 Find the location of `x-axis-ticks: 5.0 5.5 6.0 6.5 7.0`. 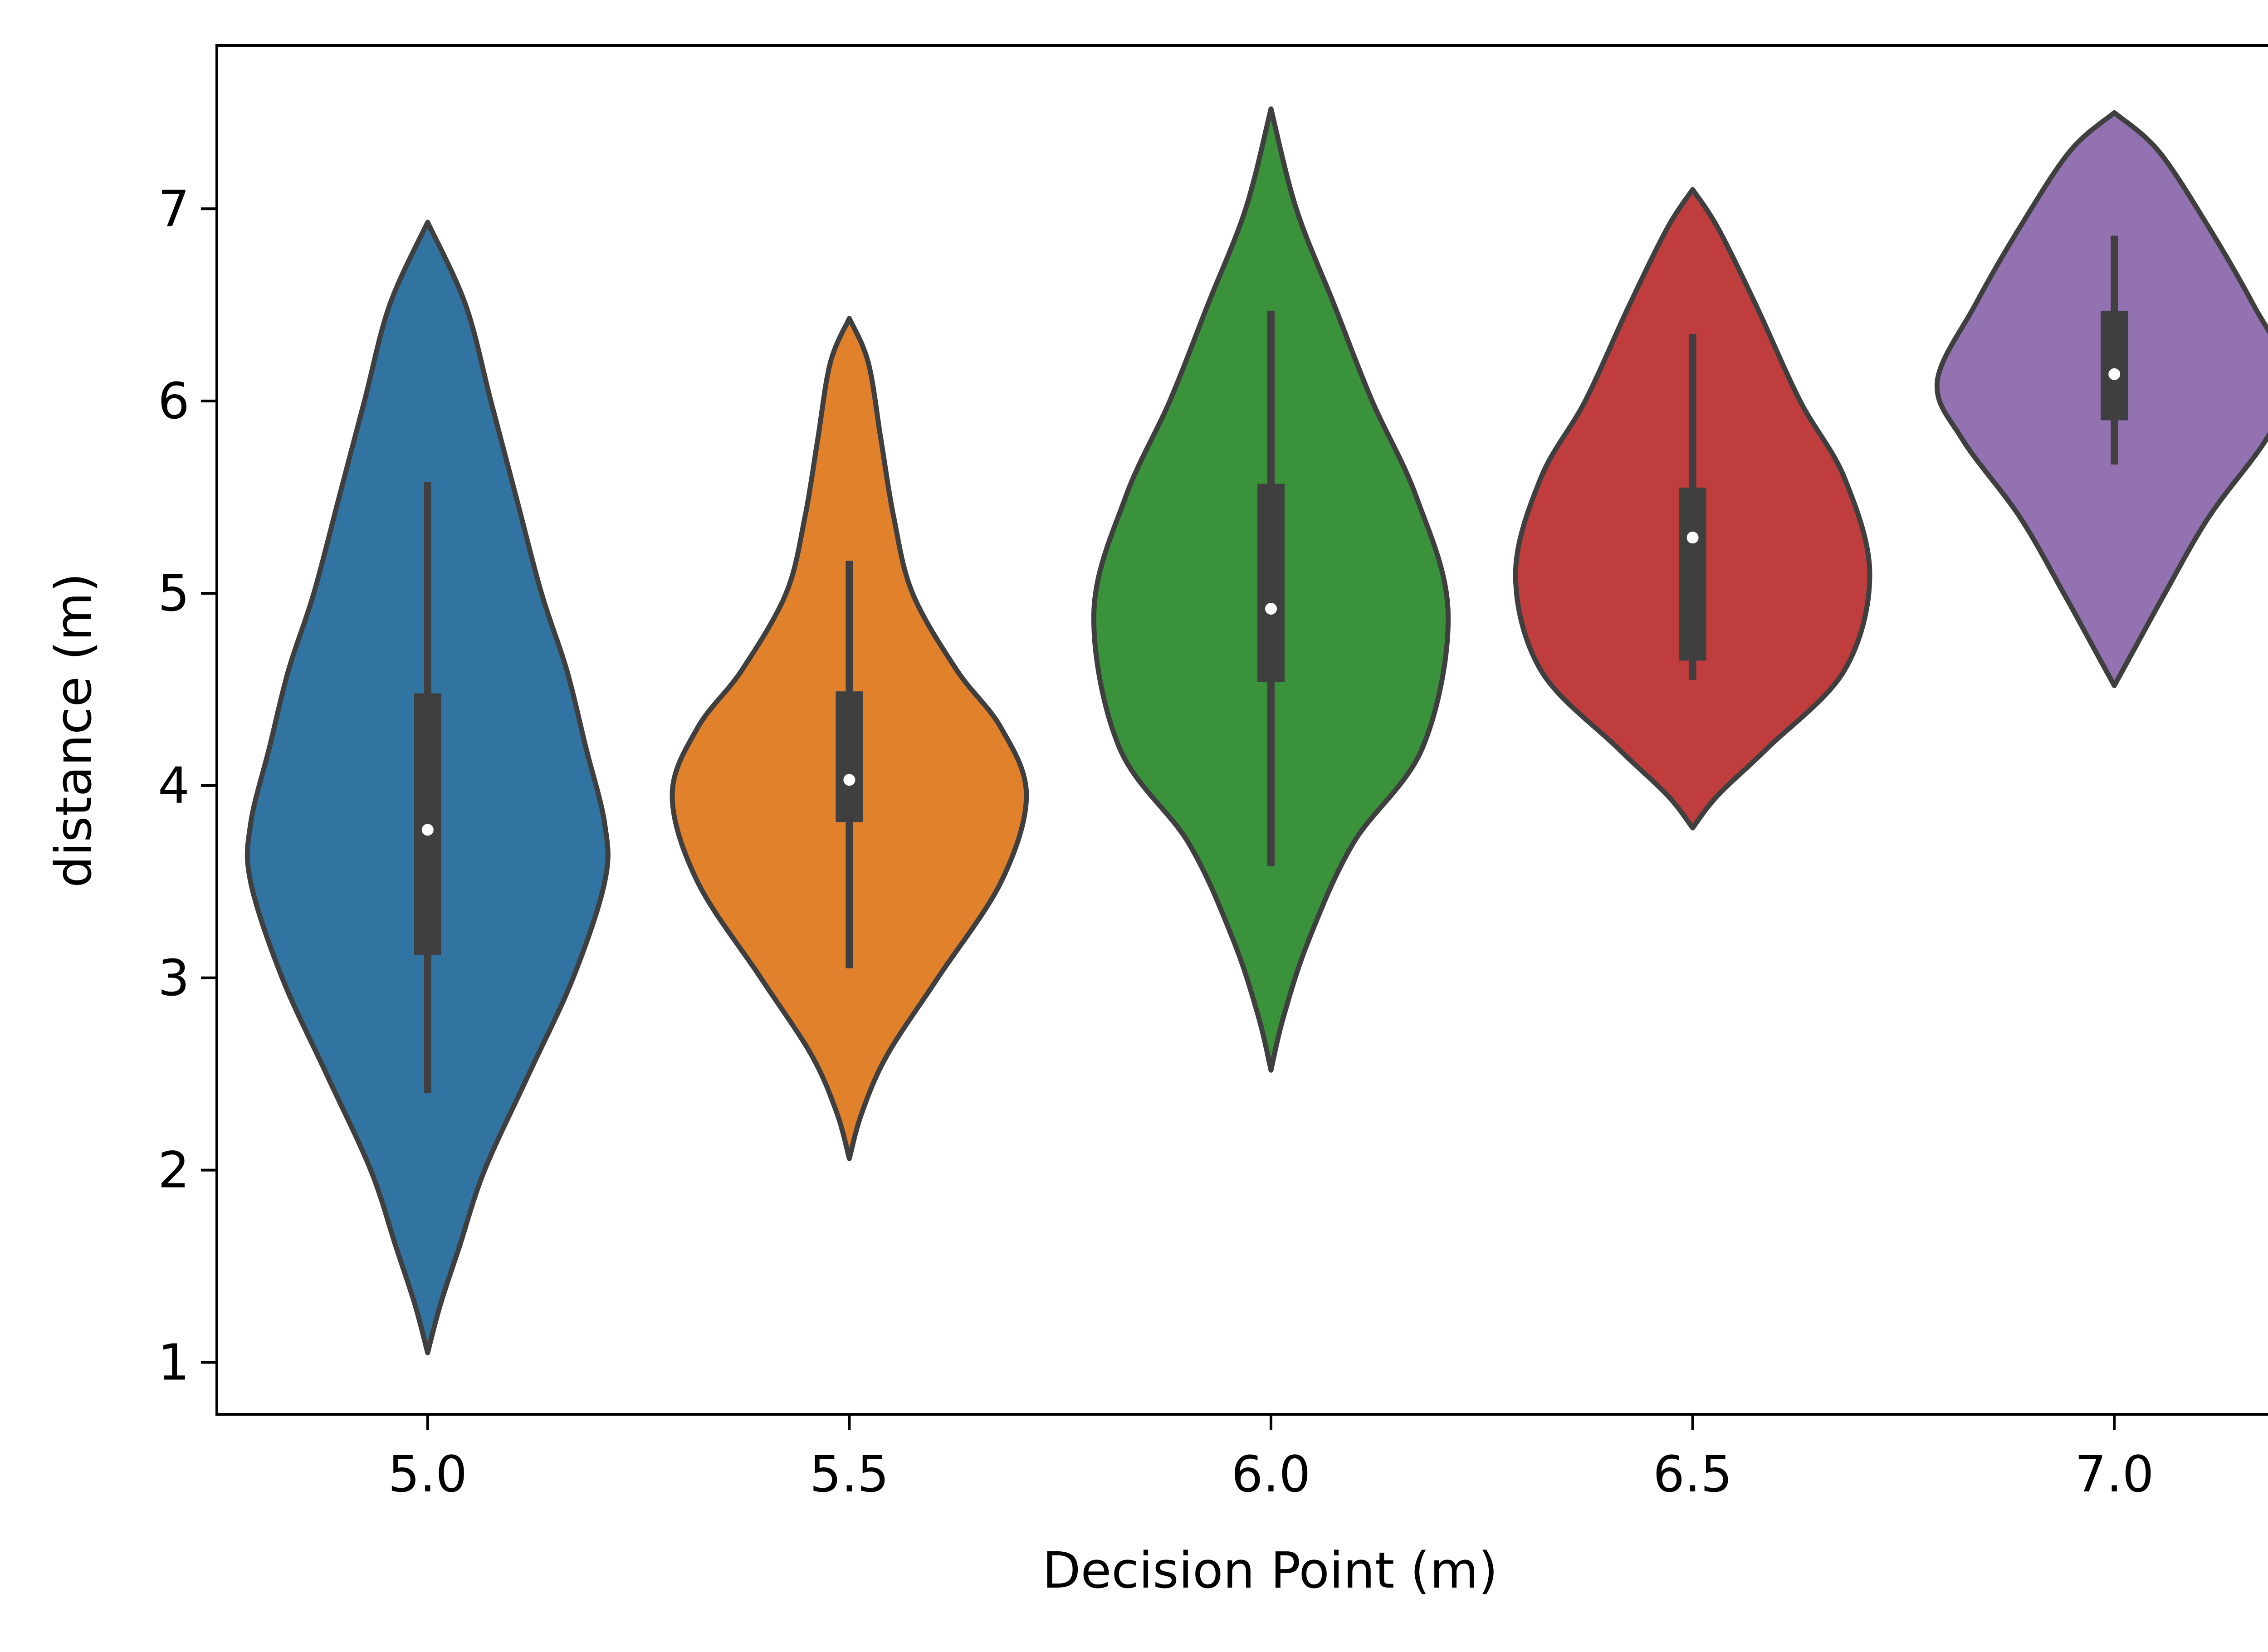

x-axis-ticks: 5.0 5.5 6.0 6.5 7.0 is located at coordinates (1271, 1458).